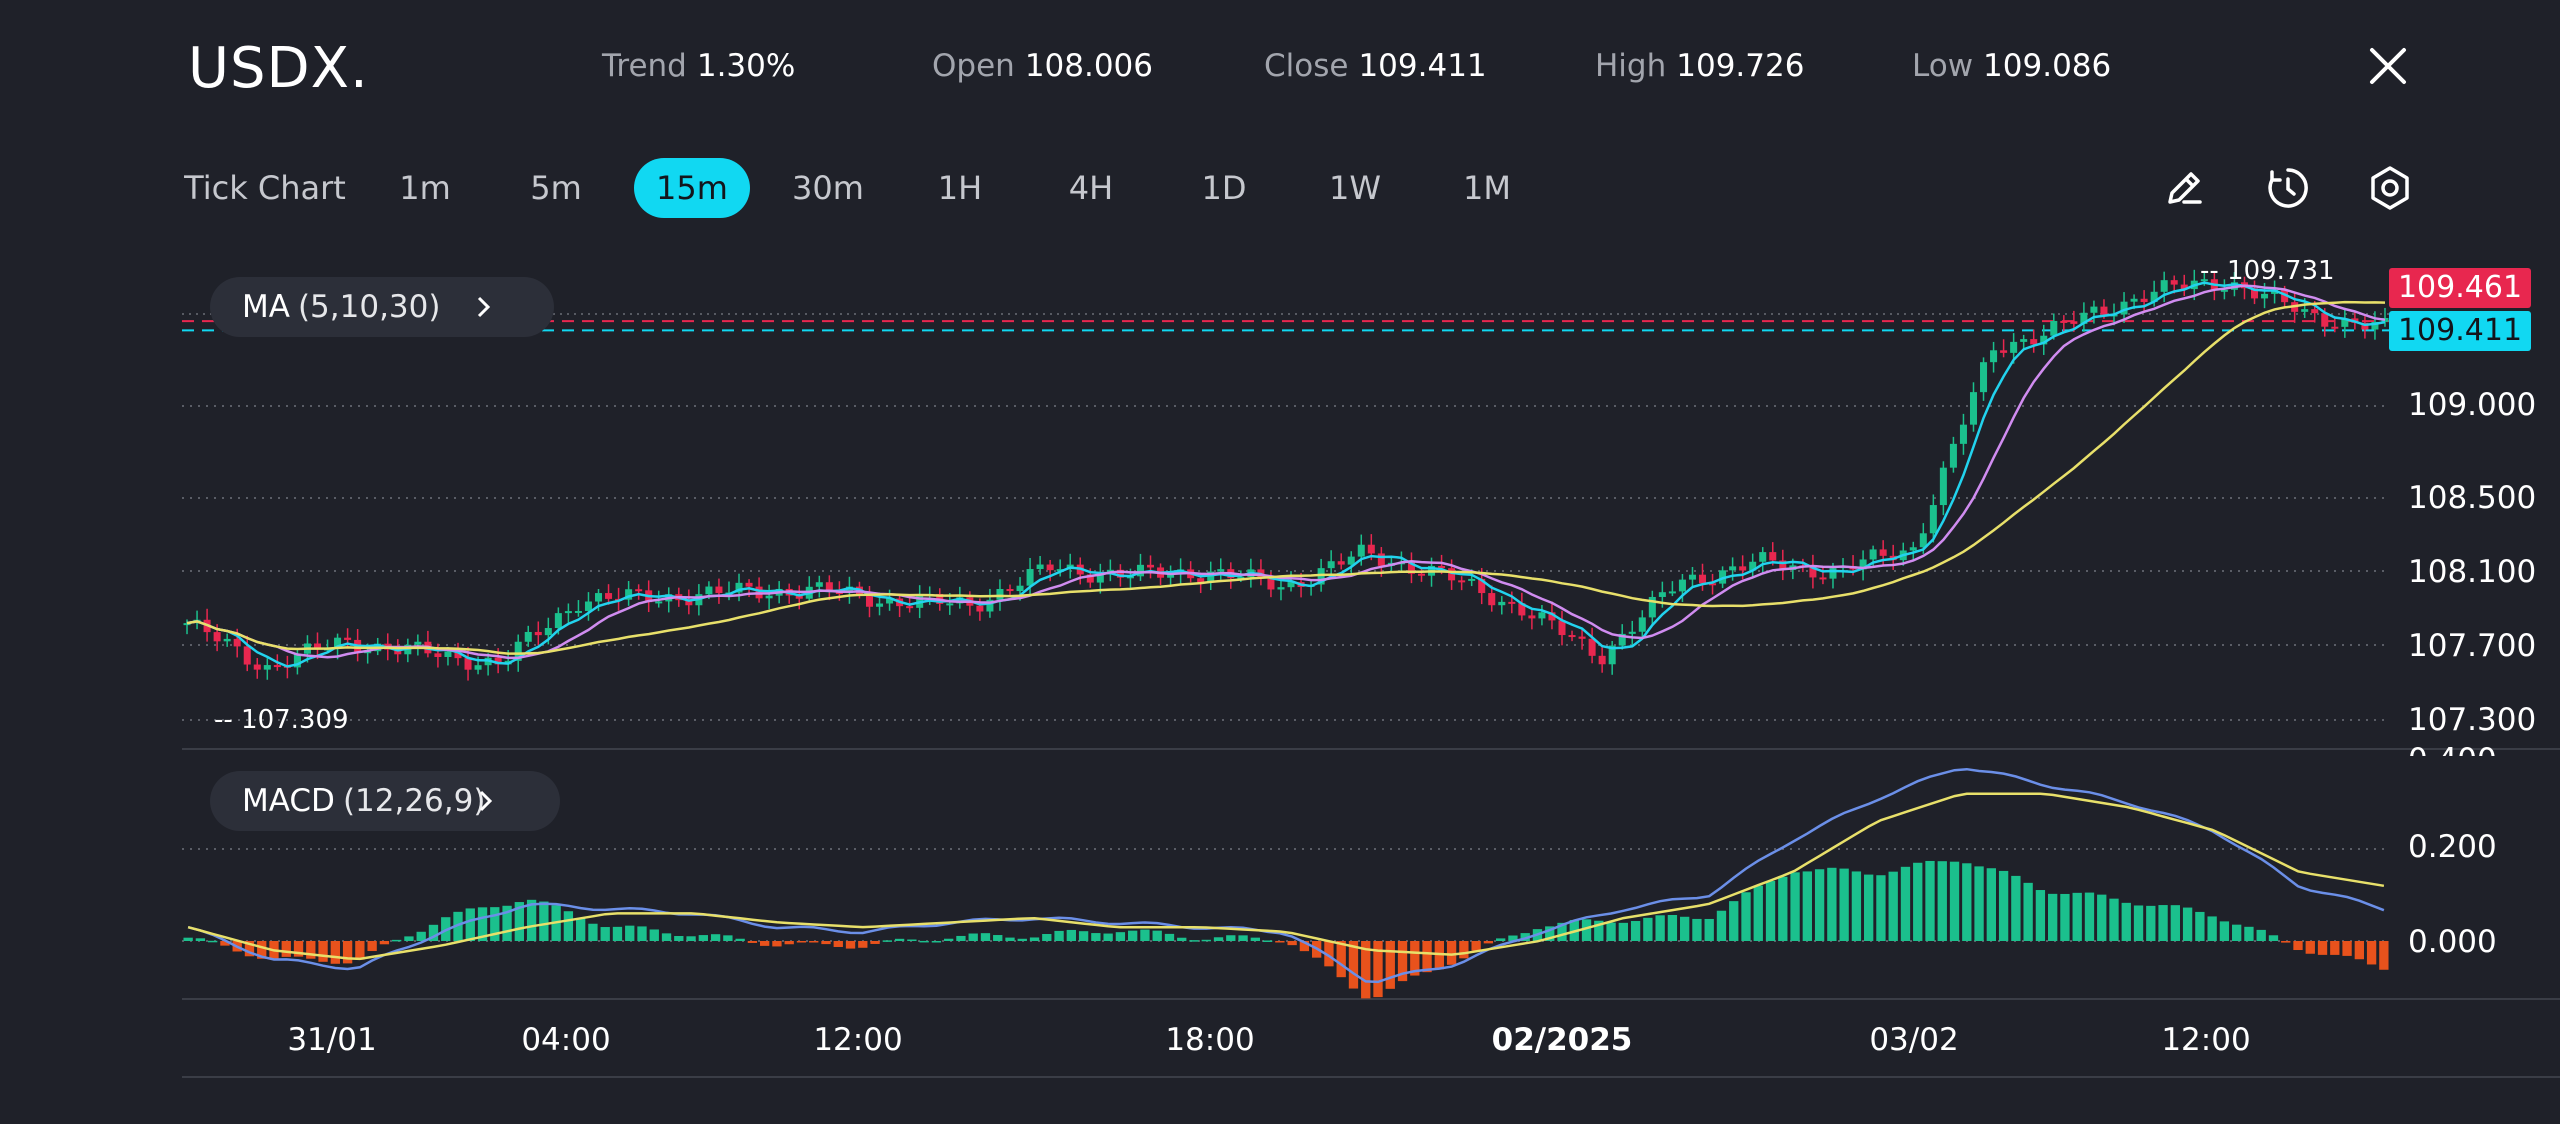  I want to click on open-stat: Open 108.006, so click(1042, 66).